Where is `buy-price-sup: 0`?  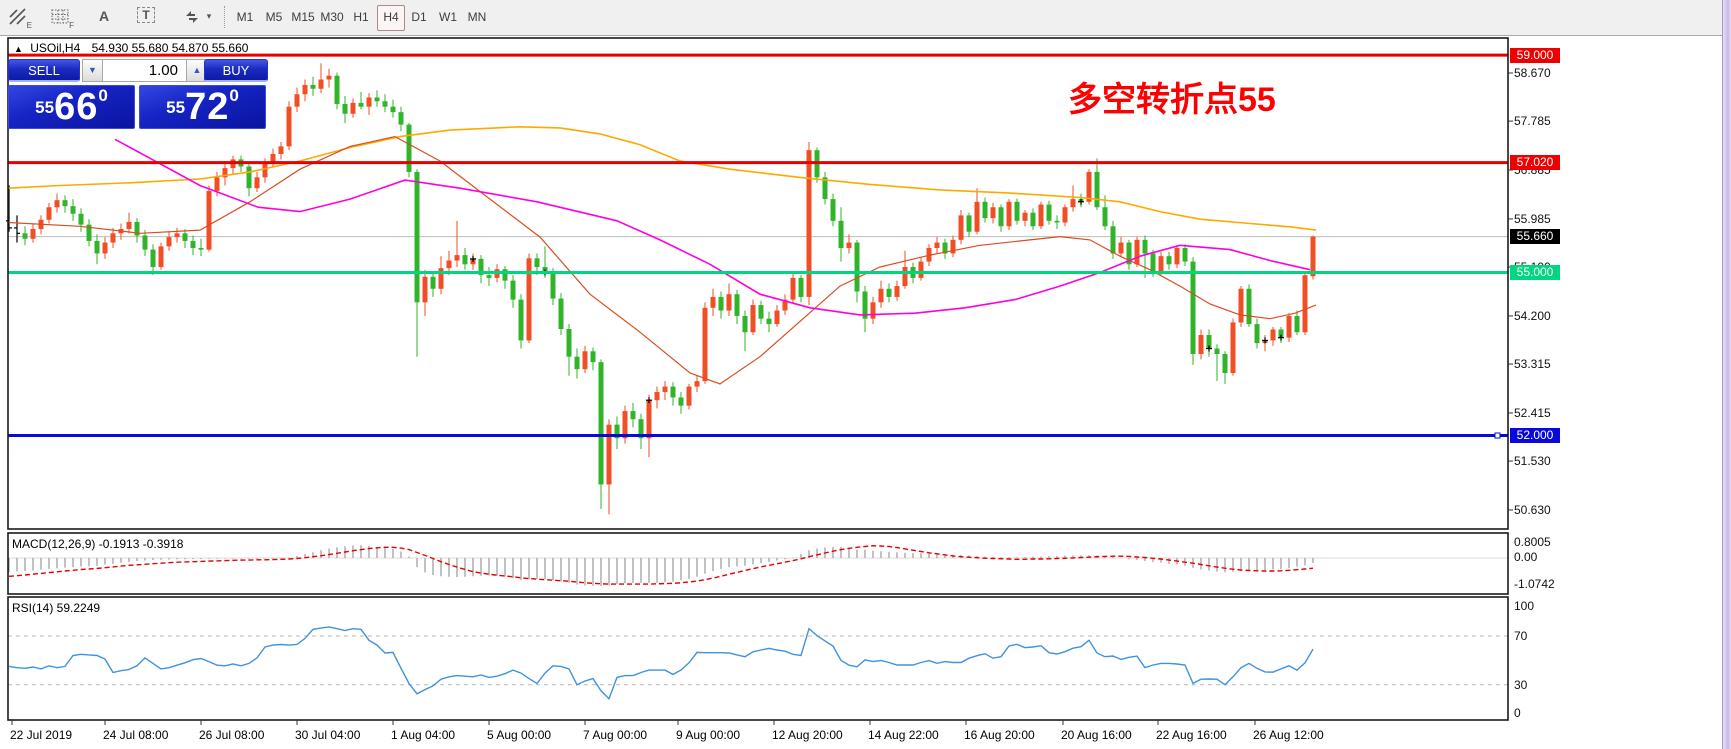
buy-price-sup: 0 is located at coordinates (234, 95).